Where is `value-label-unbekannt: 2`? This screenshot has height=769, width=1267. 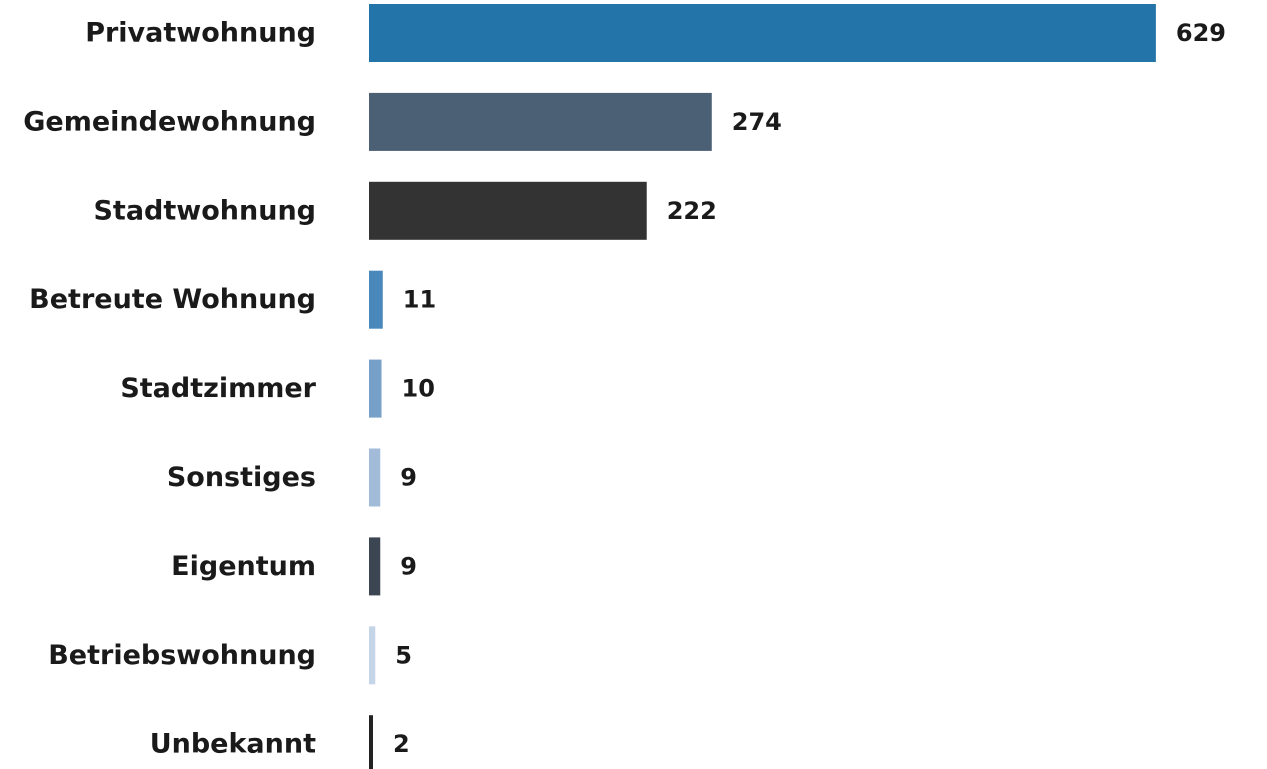 value-label-unbekannt: 2 is located at coordinates (401, 744).